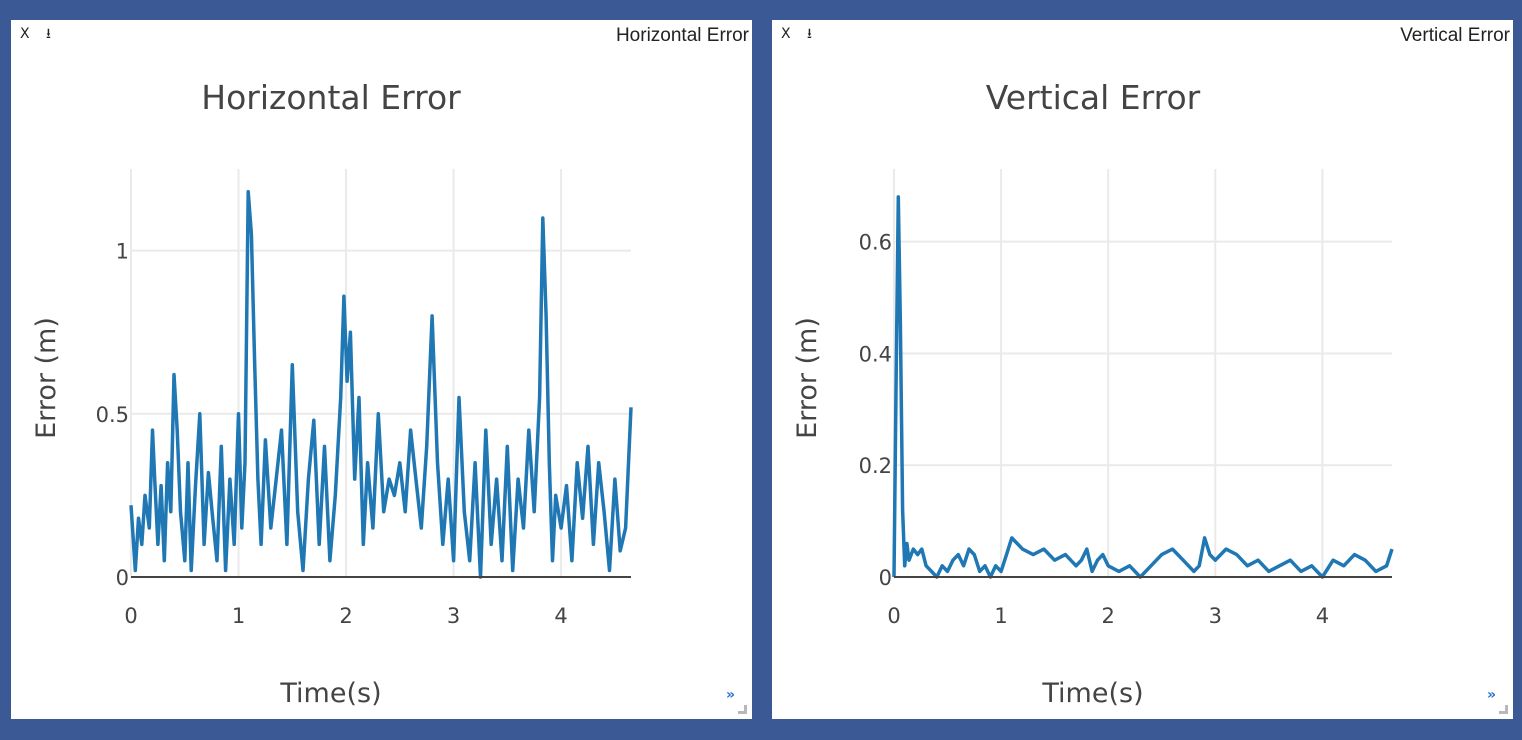  Describe the element at coordinates (682, 35) in the screenshot. I see `panel-header-title: Horizontal Error` at that location.